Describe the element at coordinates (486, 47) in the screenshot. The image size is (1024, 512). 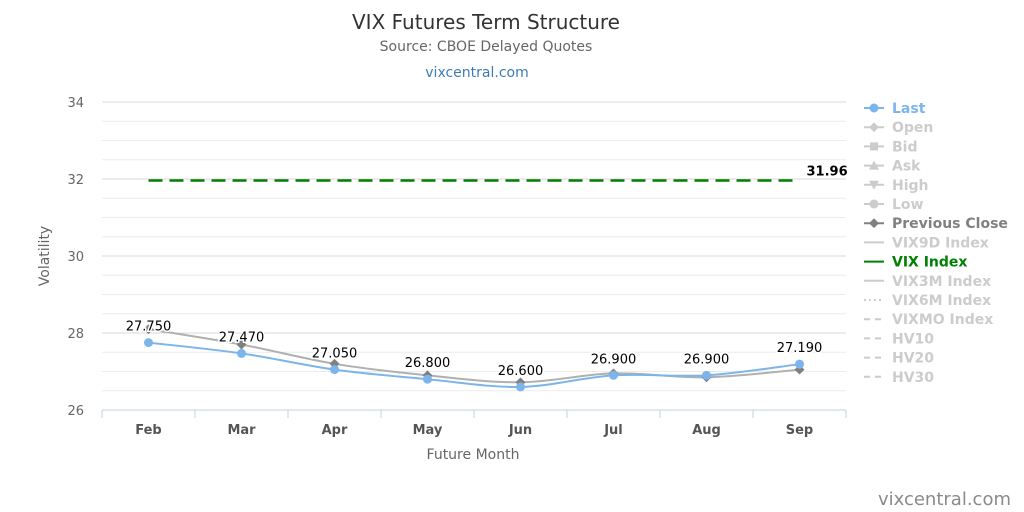
I see `chart-subtitle: Source: CBOE Delayed Quotes` at that location.